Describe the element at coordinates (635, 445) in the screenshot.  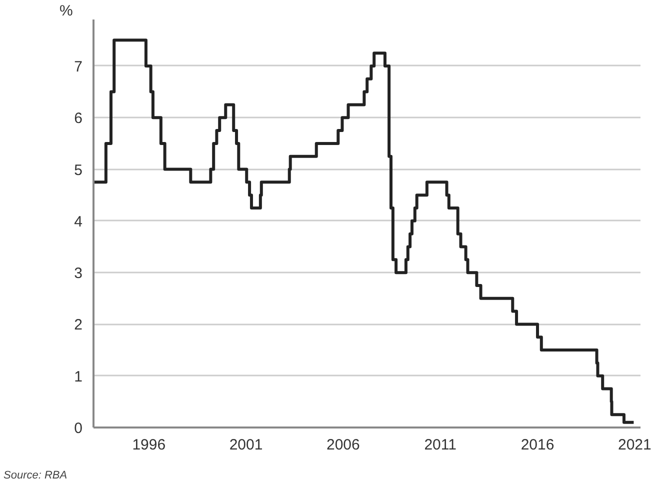
I see `x-tick-label: 2021` at that location.